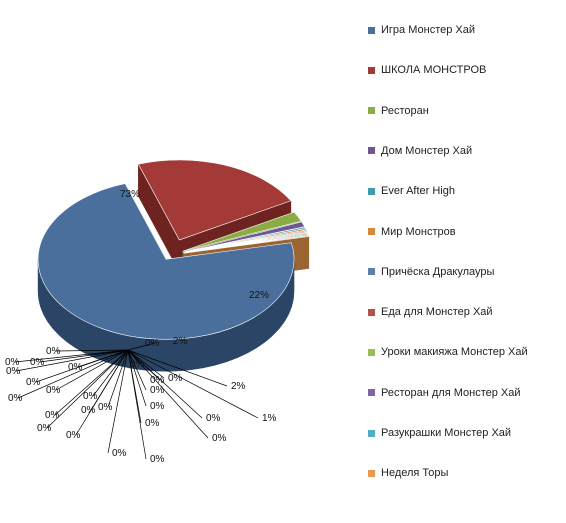 The height and width of the screenshot is (523, 566). I want to click on legend-item: Причёска Дракулауры, so click(431, 272).